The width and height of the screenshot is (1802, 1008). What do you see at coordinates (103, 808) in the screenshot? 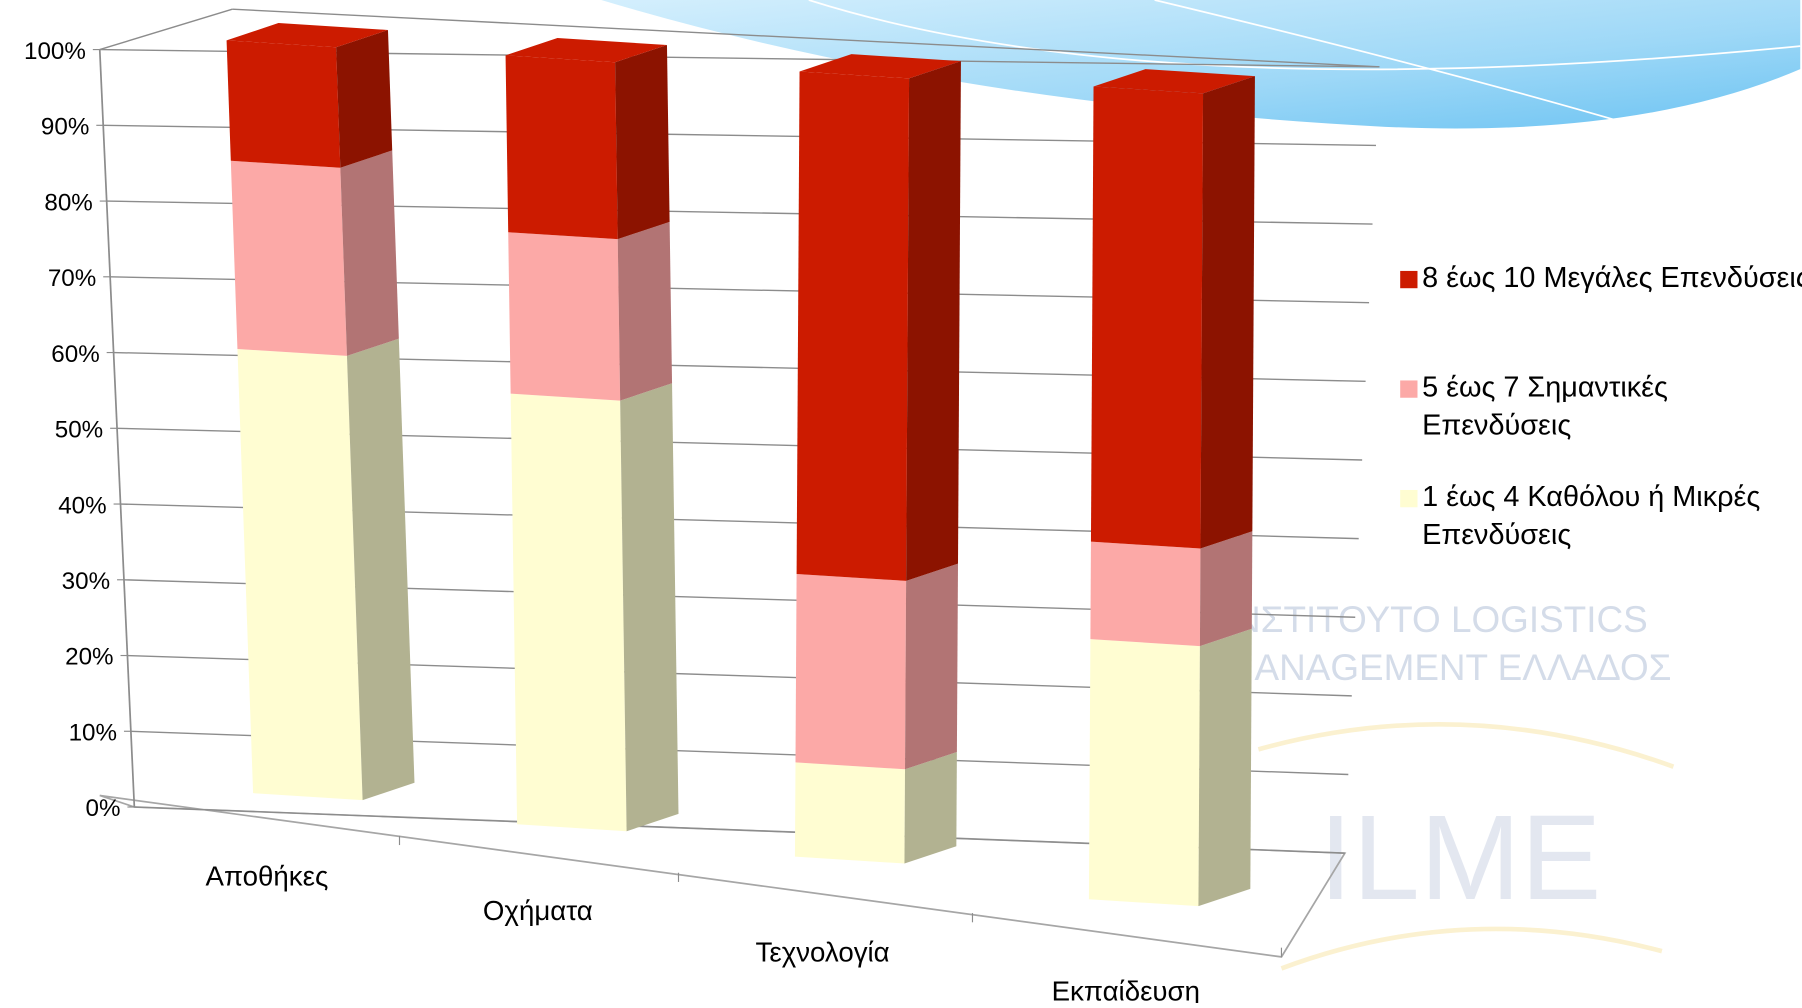
I see `y-tick-label: 0%` at bounding box center [103, 808].